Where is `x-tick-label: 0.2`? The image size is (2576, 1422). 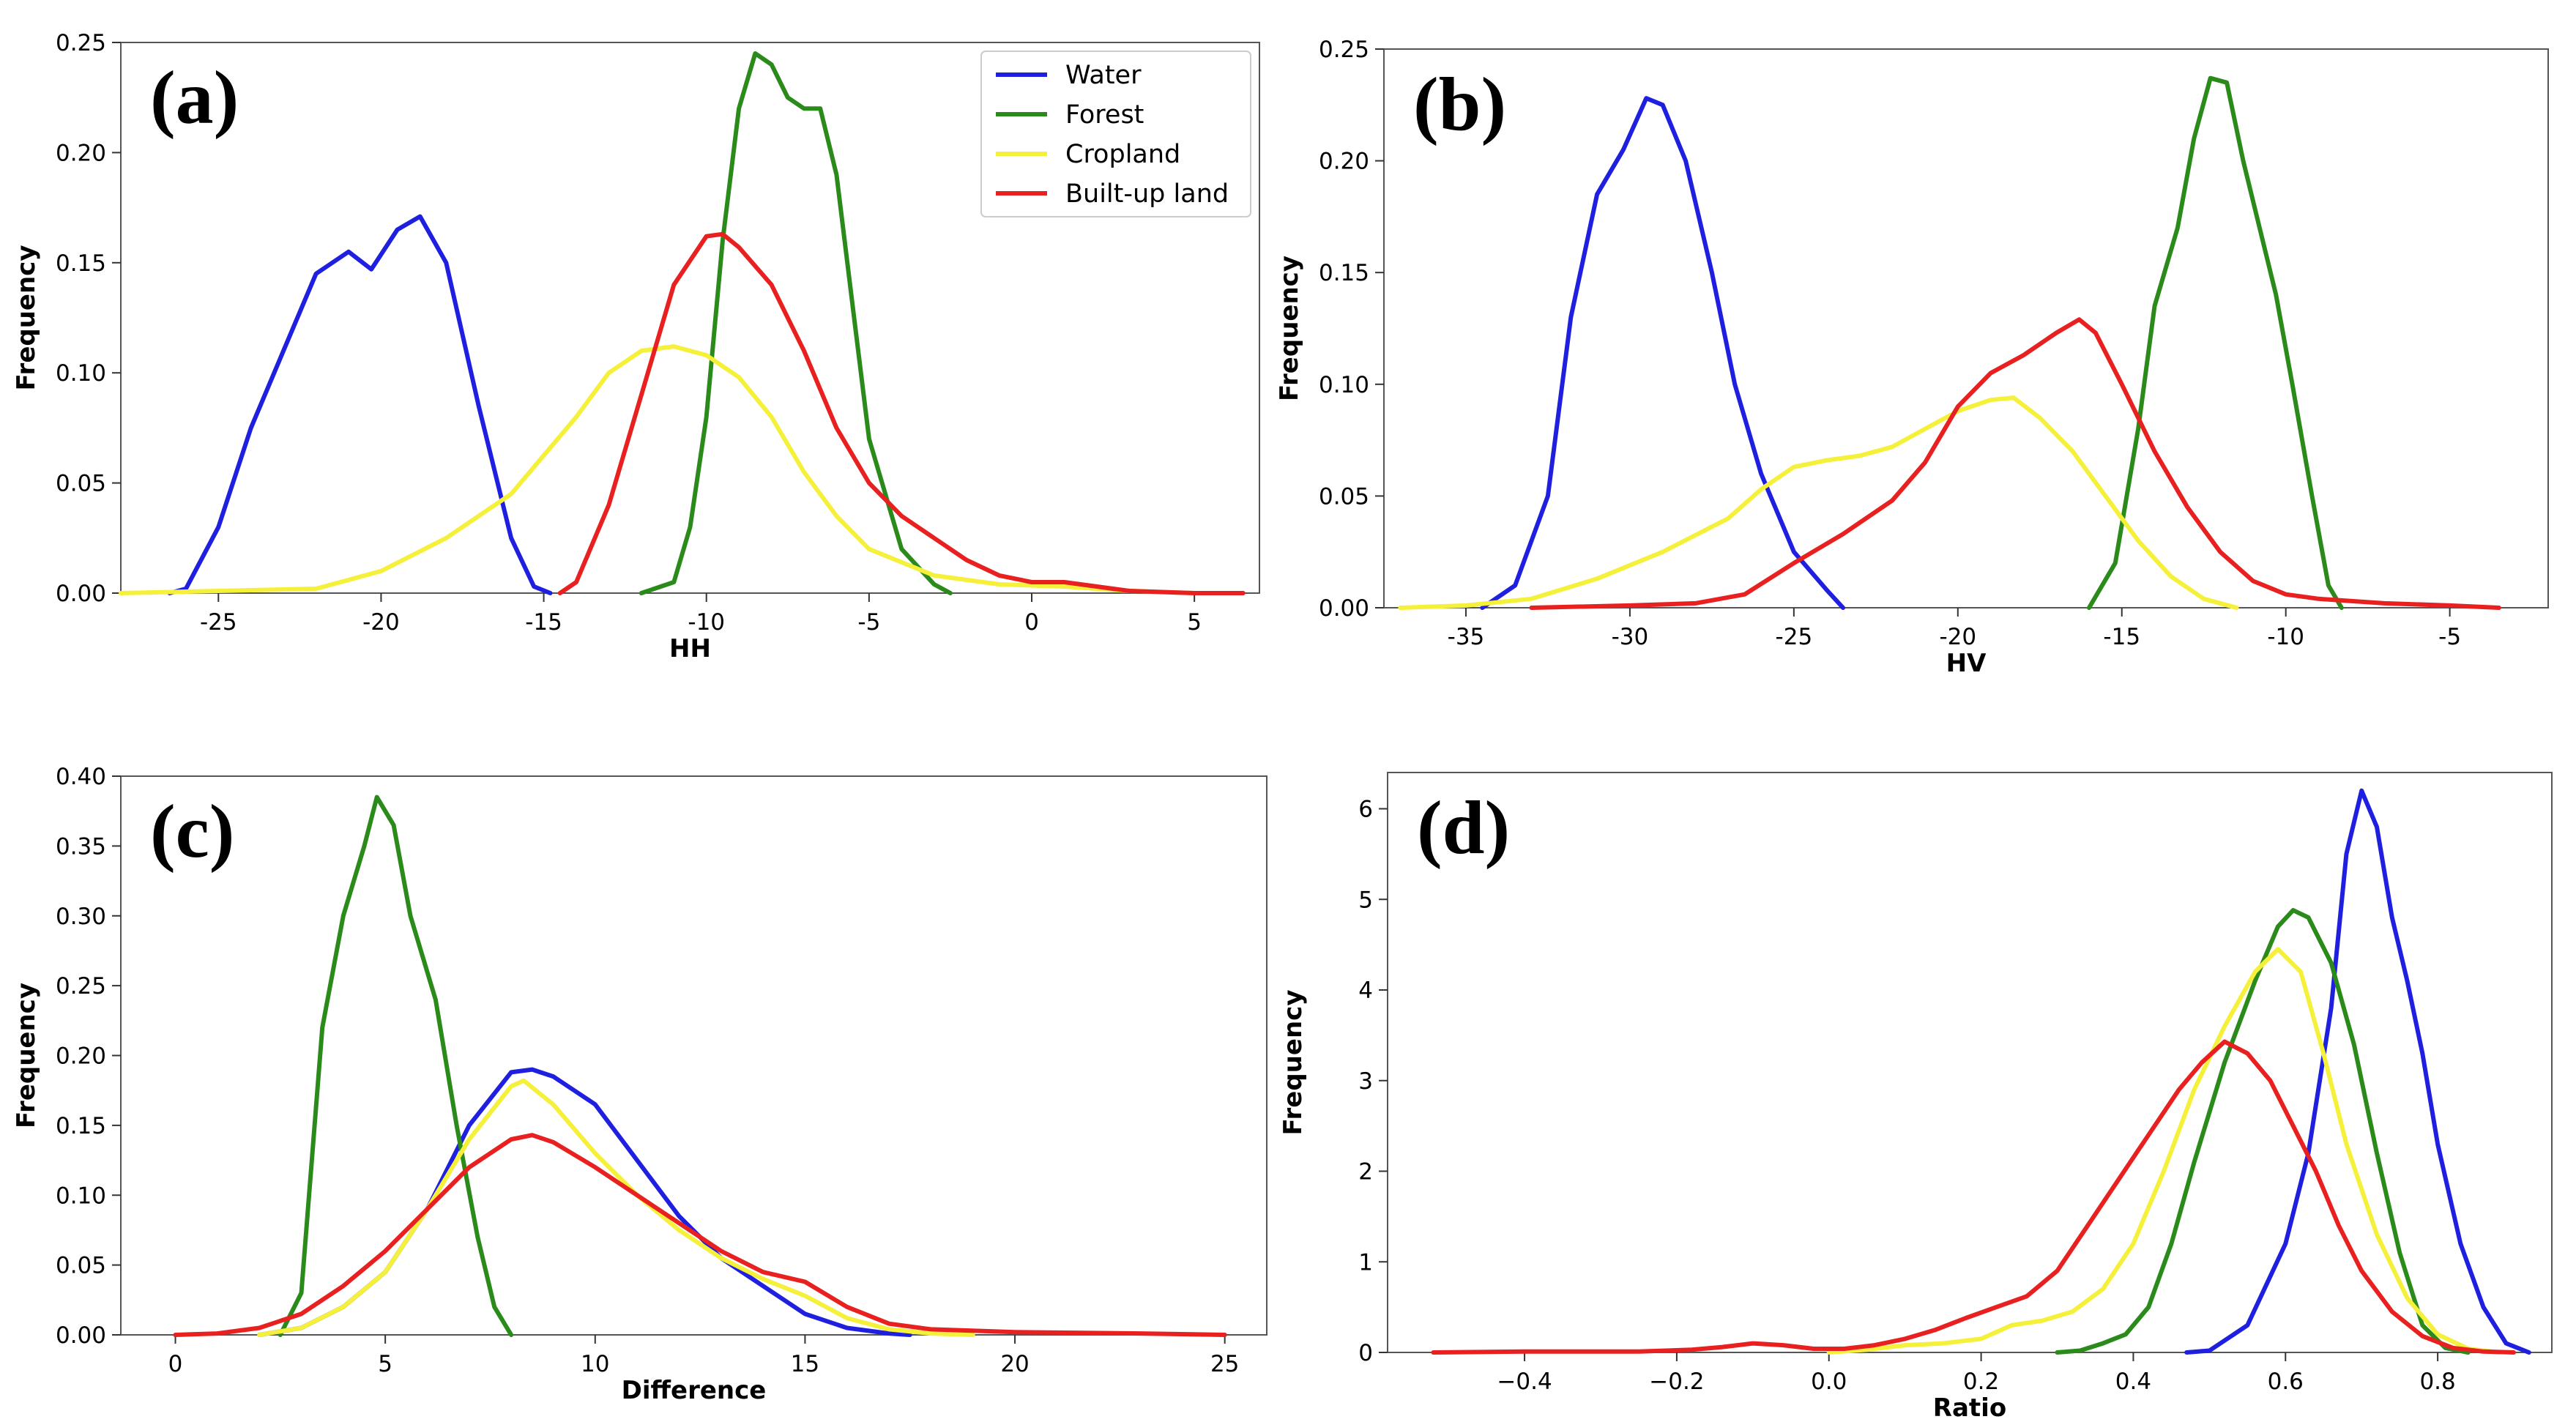
x-tick-label: 0.2 is located at coordinates (1981, 1382).